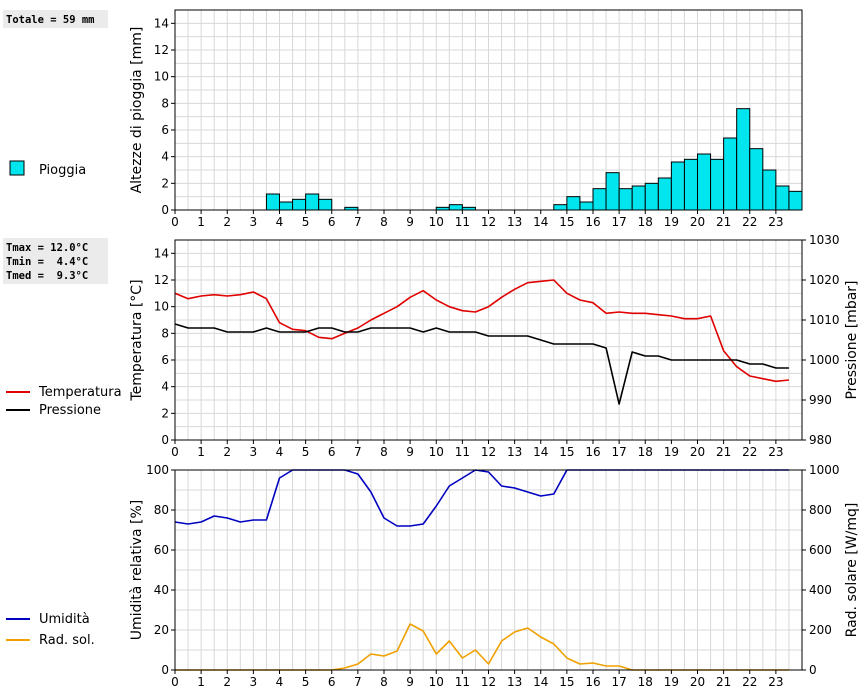  What do you see at coordinates (67, 640) in the screenshot?
I see `legend-label: Rad. sol.` at bounding box center [67, 640].